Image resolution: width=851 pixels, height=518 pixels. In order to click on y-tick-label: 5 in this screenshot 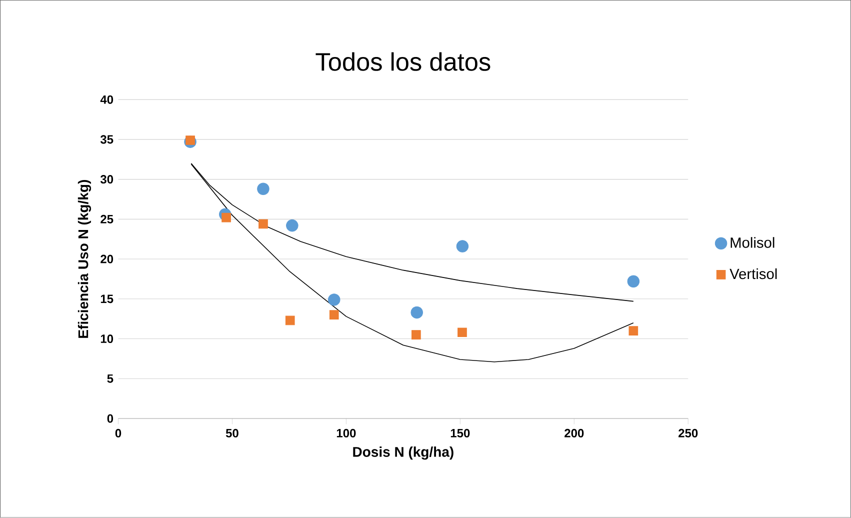, I will do `click(110, 378)`.